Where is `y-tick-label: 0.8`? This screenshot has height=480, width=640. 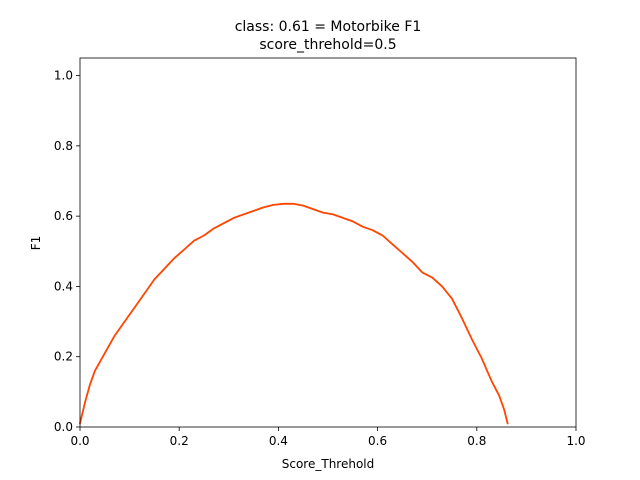
y-tick-label: 0.8 is located at coordinates (63, 146).